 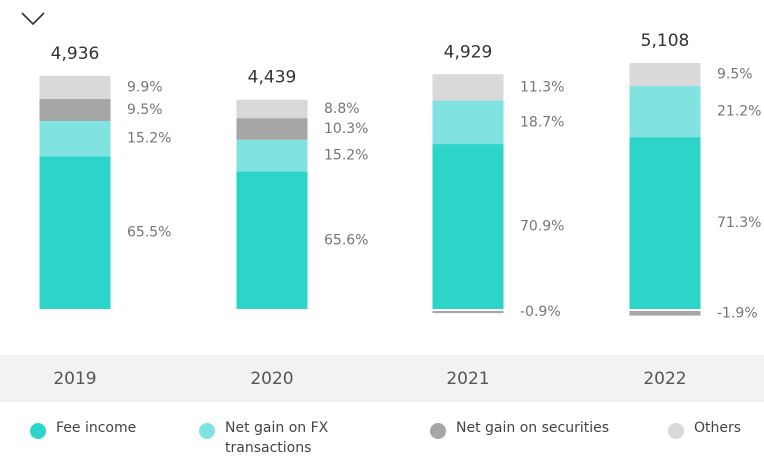 I want to click on total-label: 5,108, so click(x=665, y=41).